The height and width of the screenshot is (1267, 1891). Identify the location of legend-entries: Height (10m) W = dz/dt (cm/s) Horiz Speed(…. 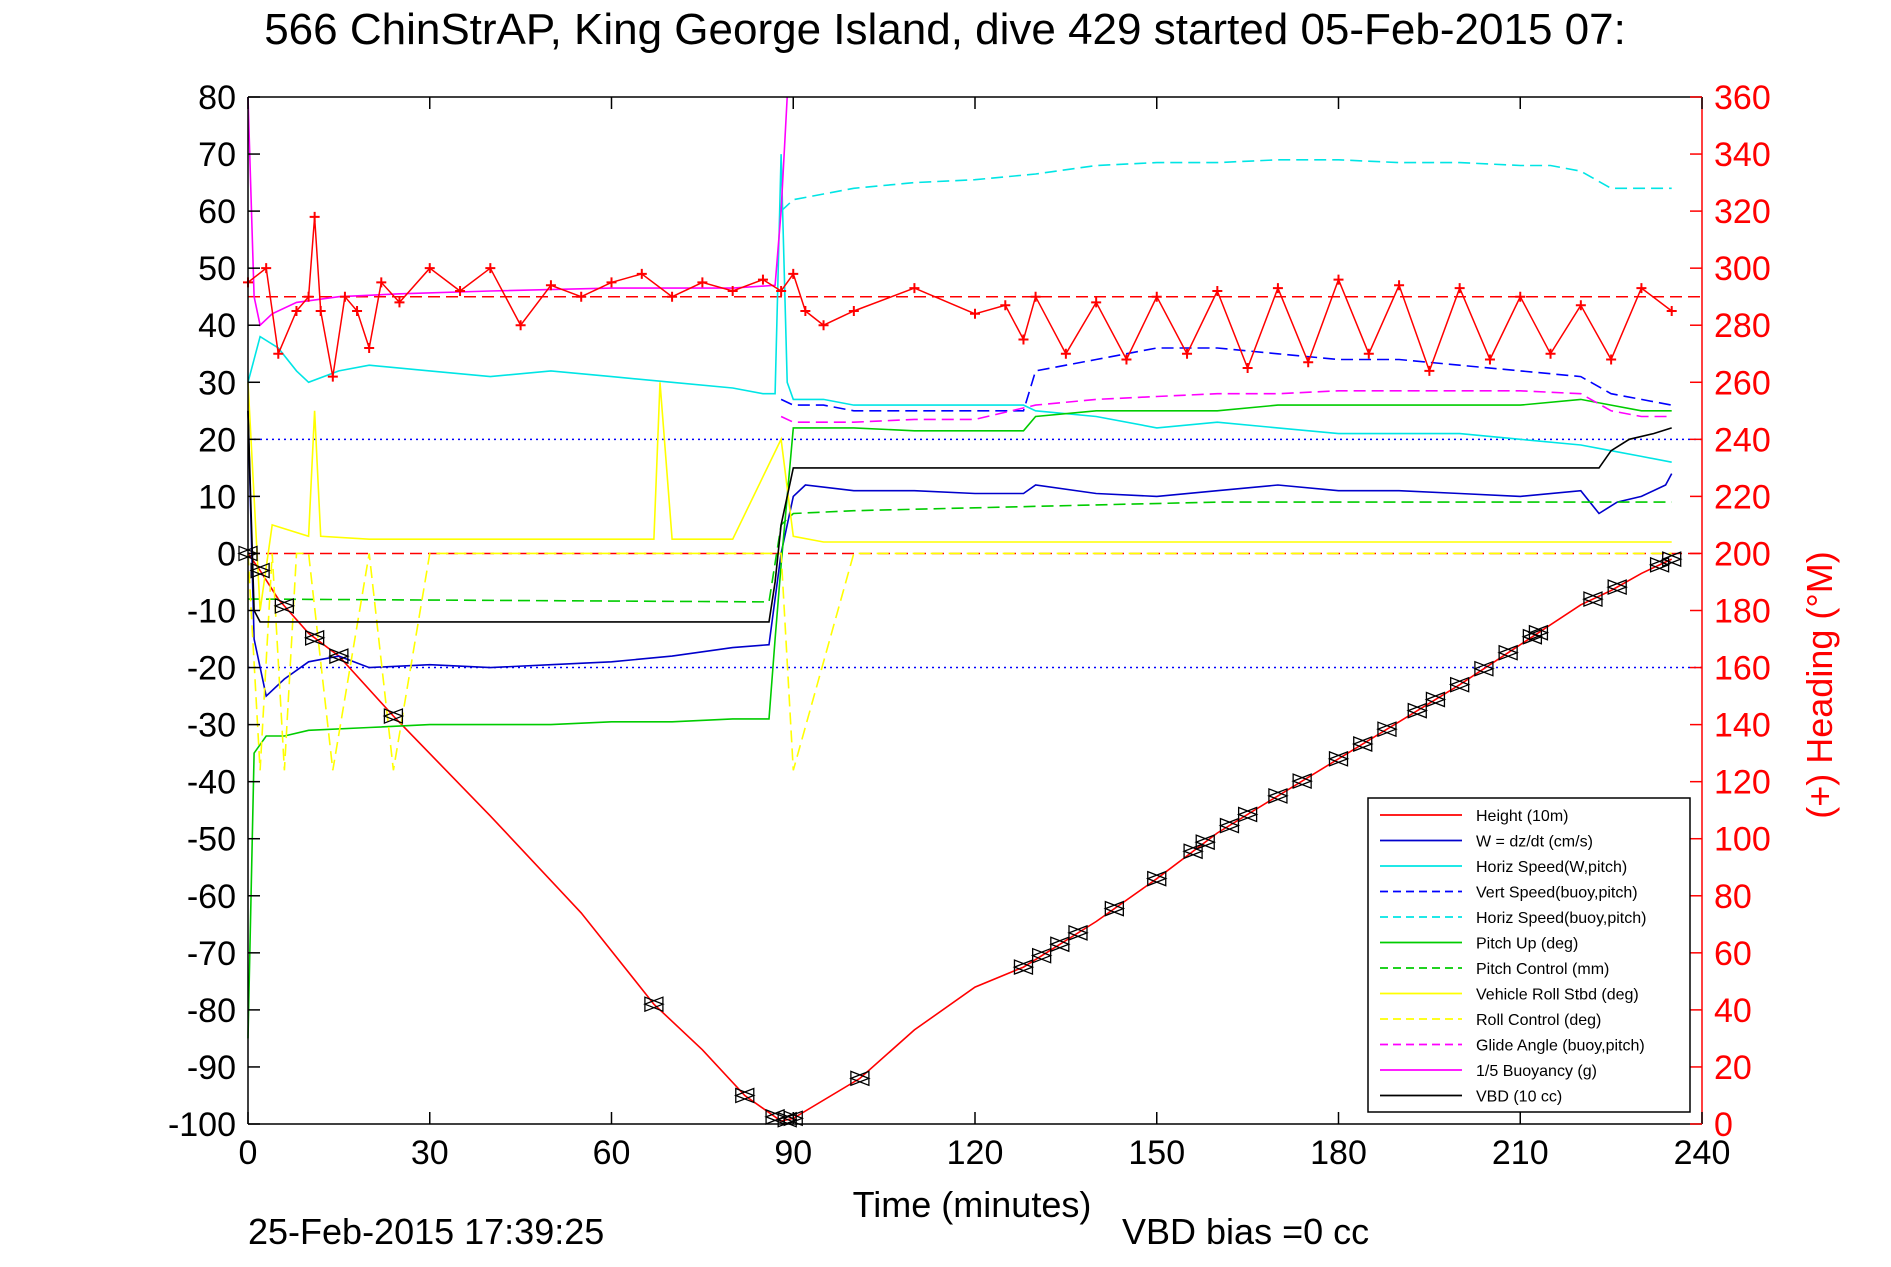
(1513, 957).